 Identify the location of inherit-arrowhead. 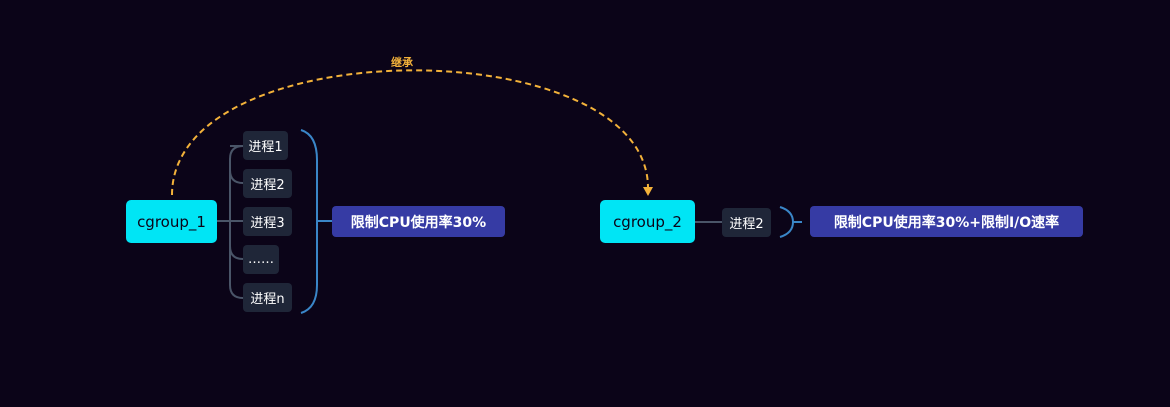
(648, 191).